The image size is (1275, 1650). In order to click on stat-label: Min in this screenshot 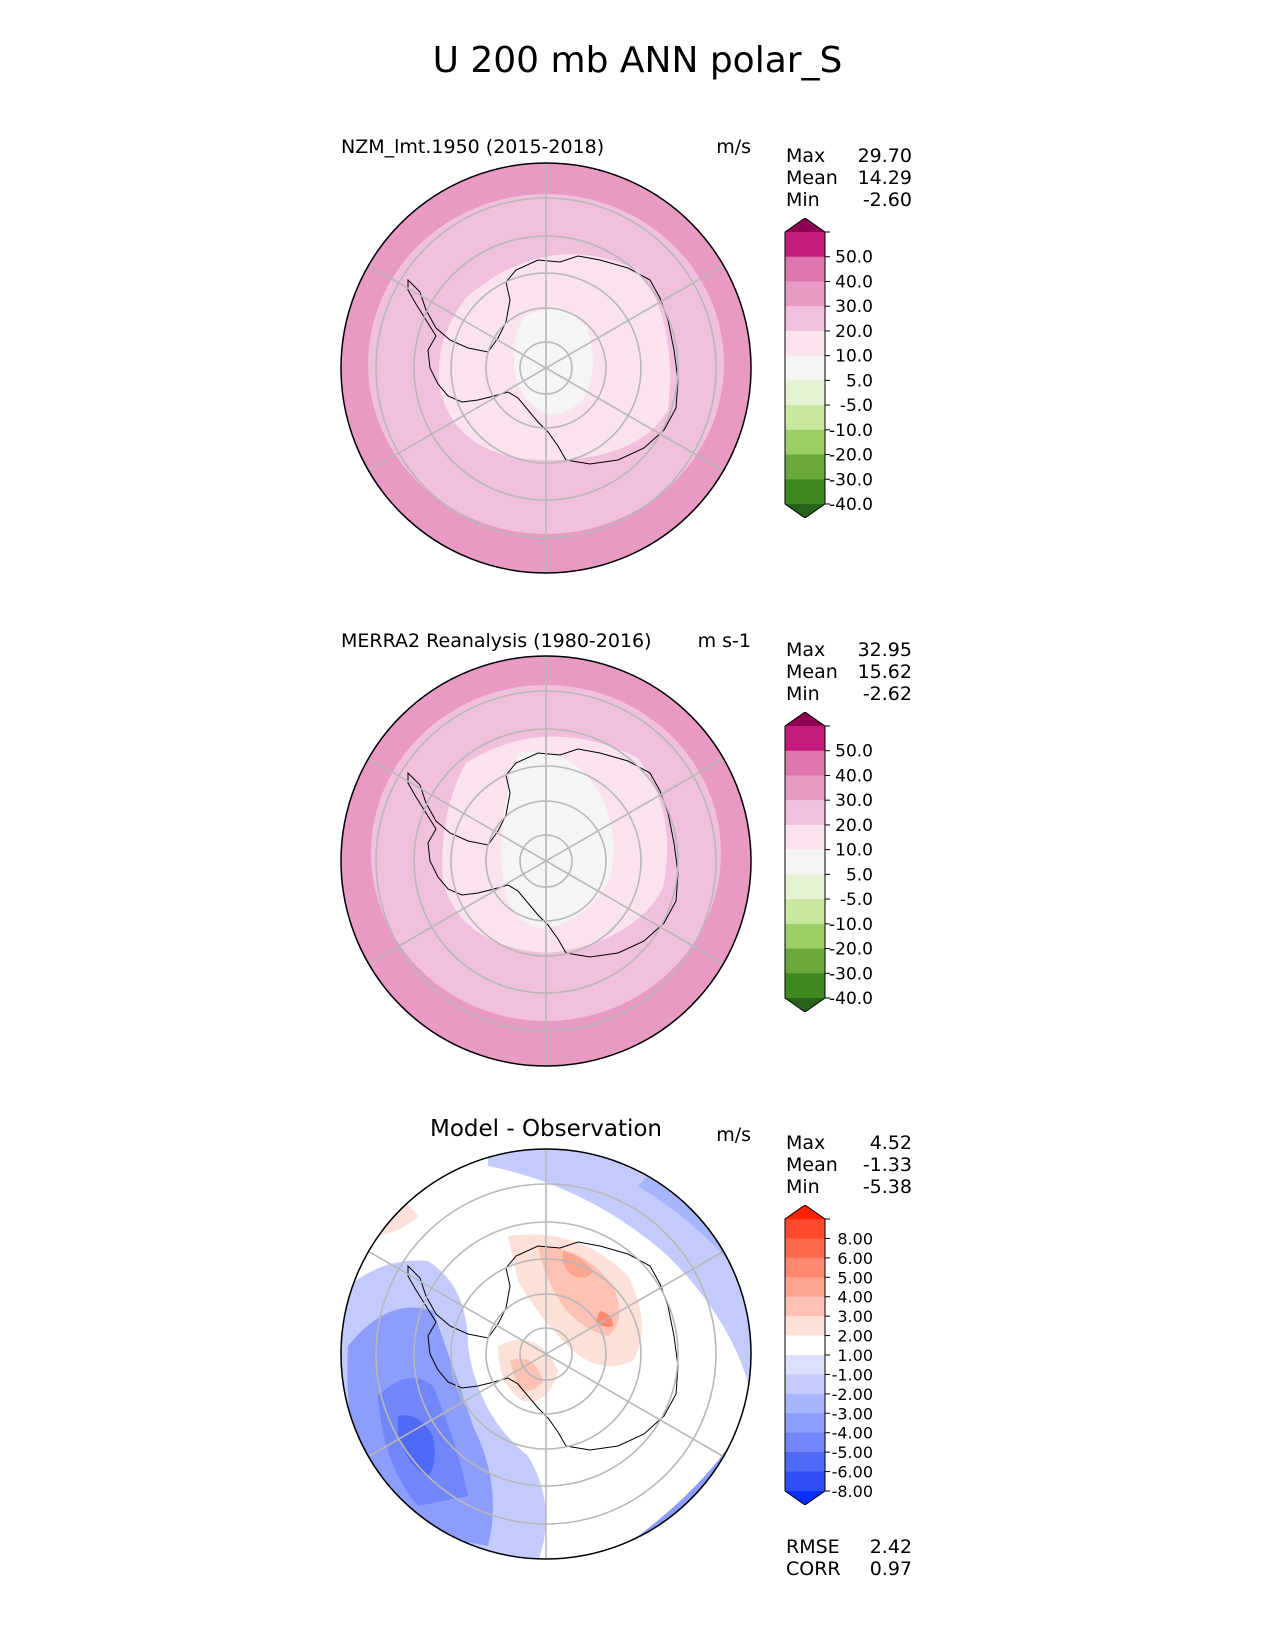, I will do `click(803, 200)`.